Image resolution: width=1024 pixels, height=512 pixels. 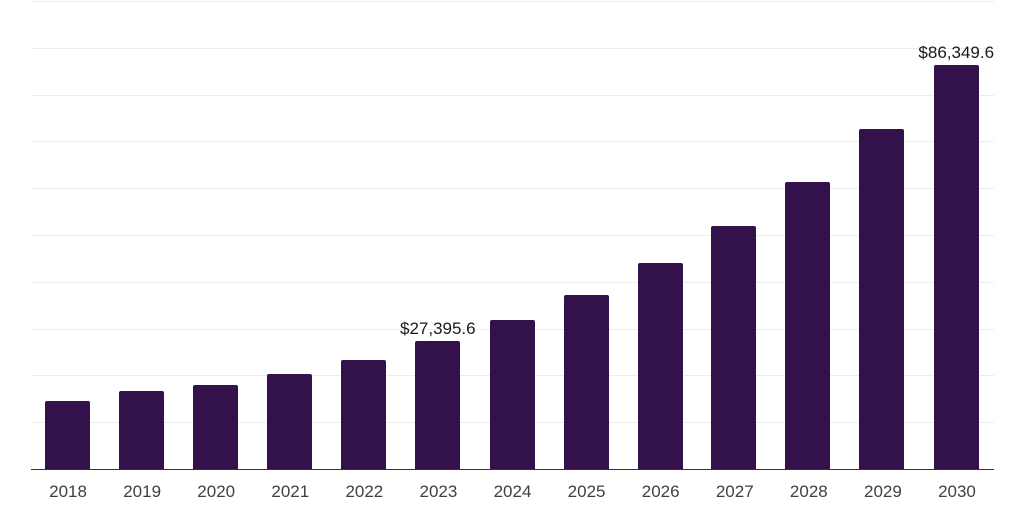 What do you see at coordinates (68, 491) in the screenshot?
I see `x-tick-label: 2018` at bounding box center [68, 491].